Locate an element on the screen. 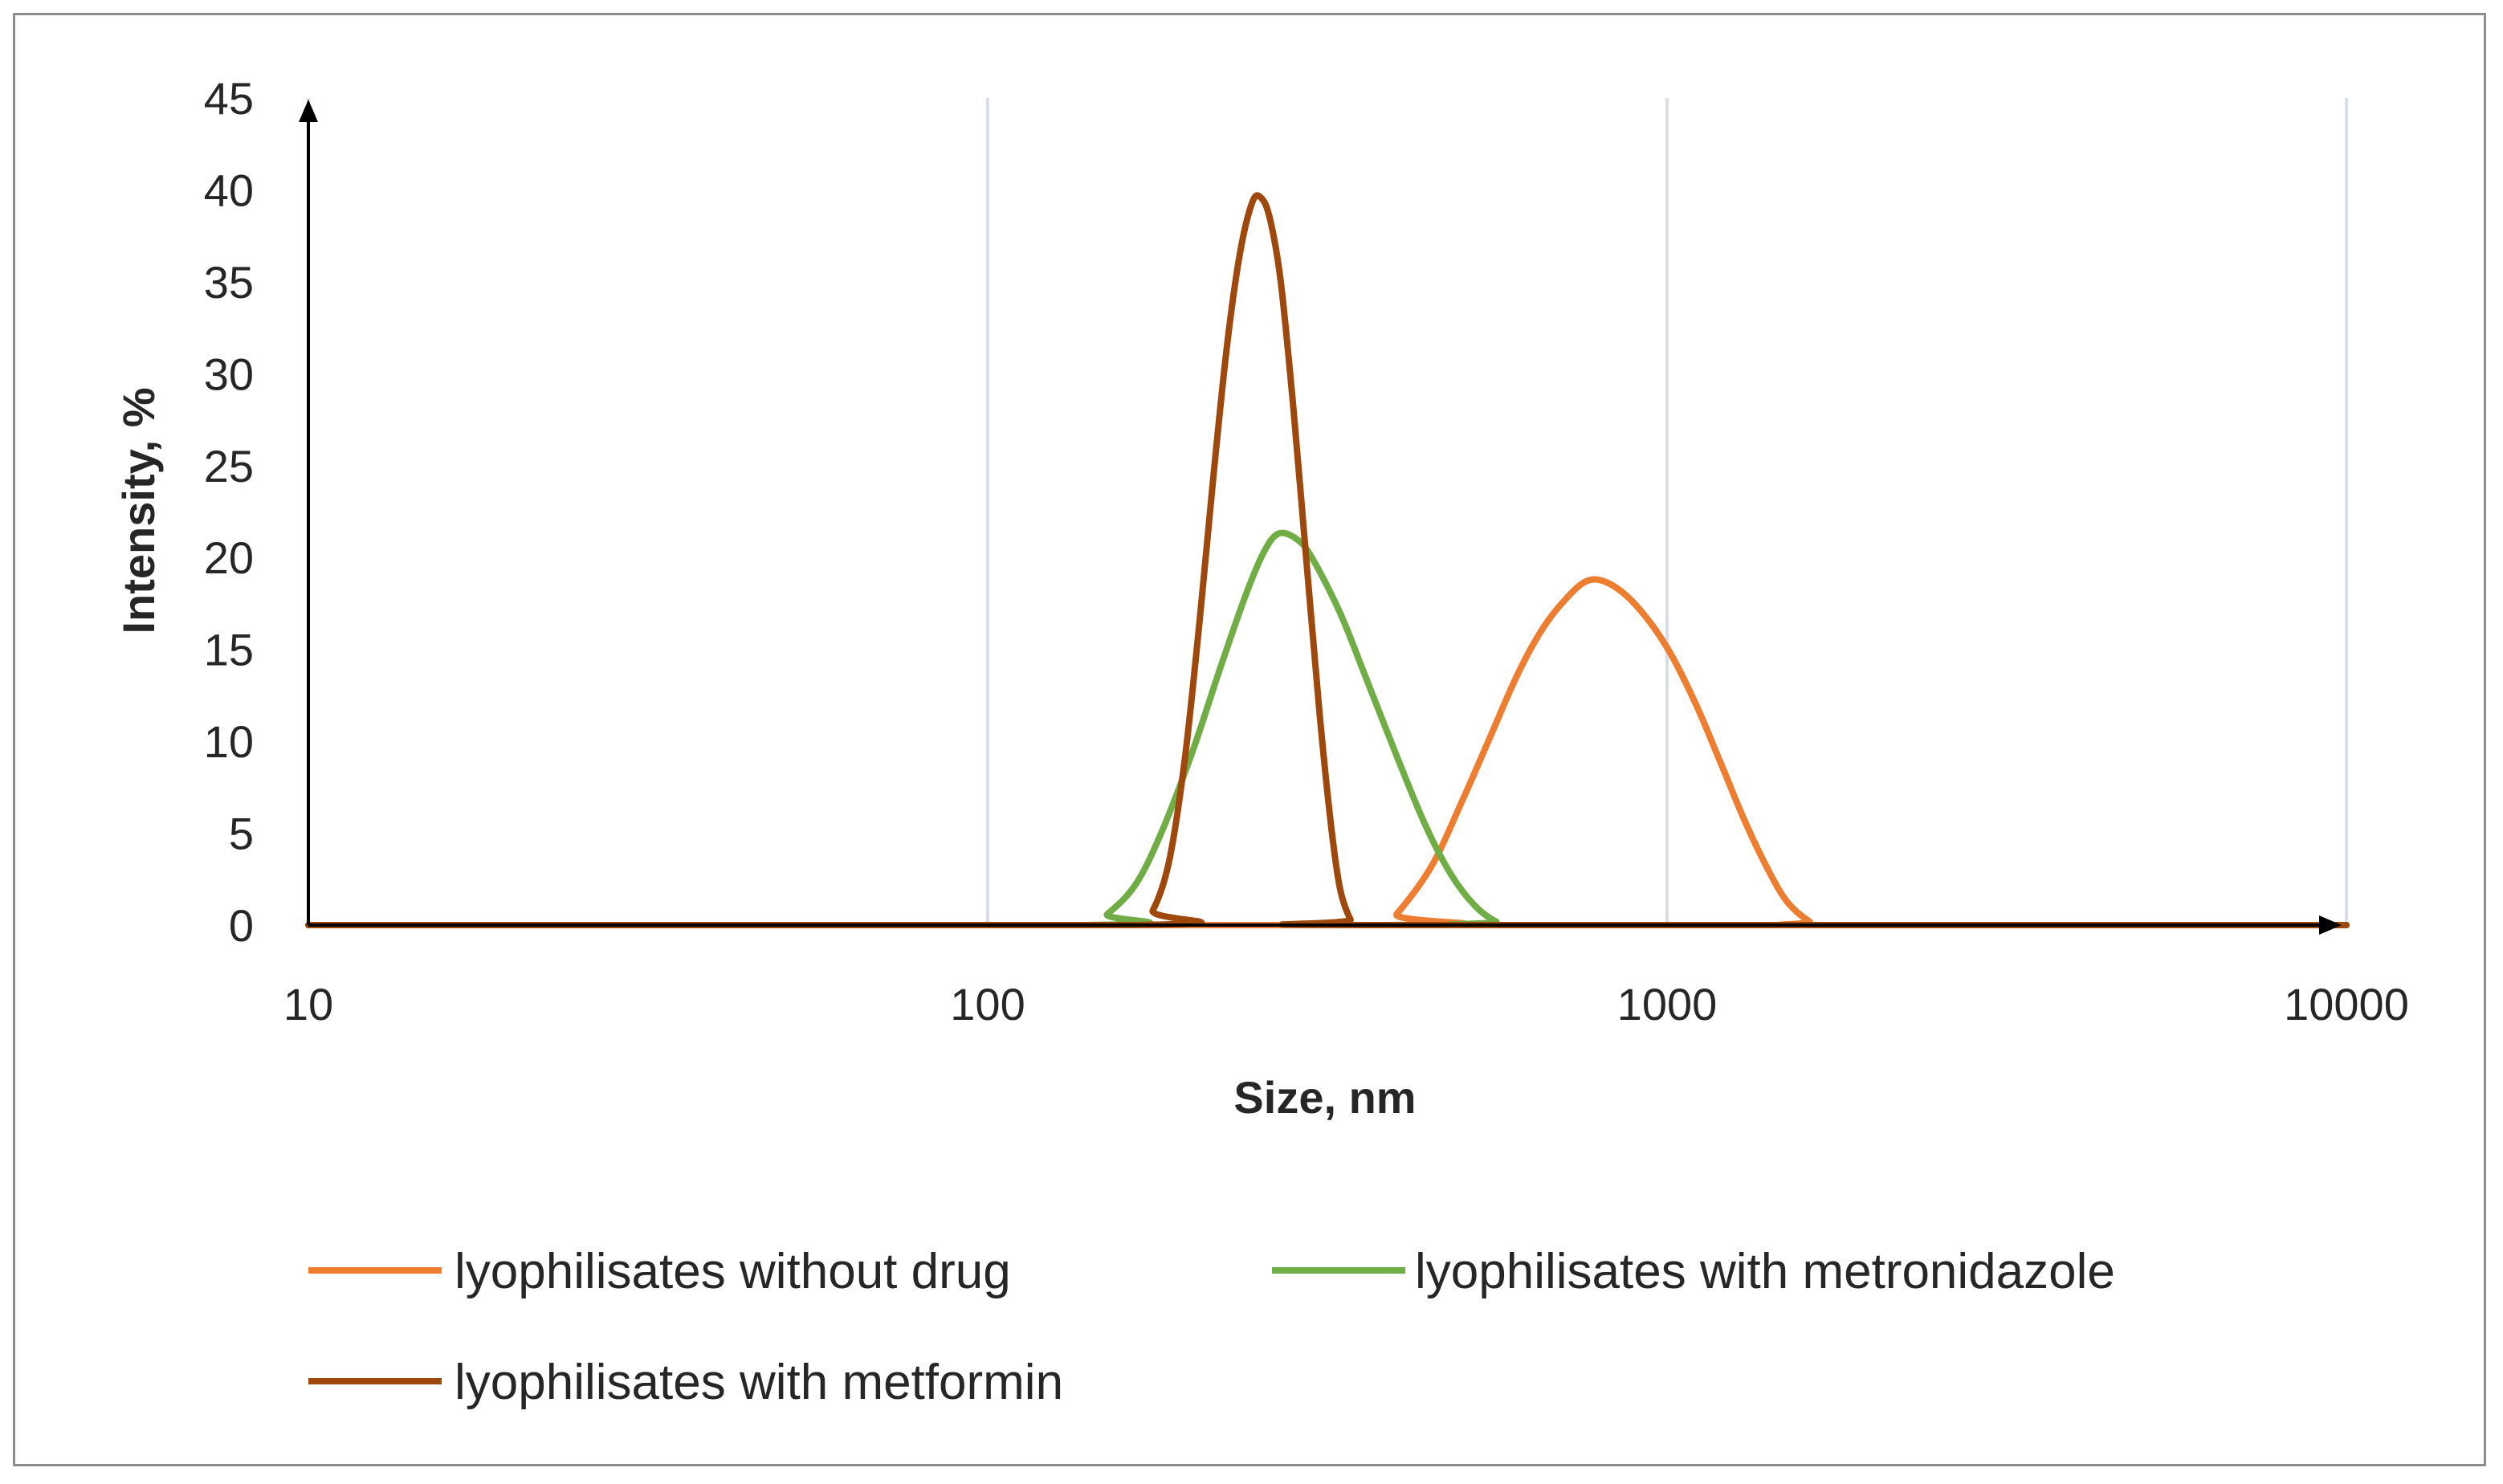 The height and width of the screenshot is (1484, 2503). x-tick-label: 10000 is located at coordinates (2346, 1004).